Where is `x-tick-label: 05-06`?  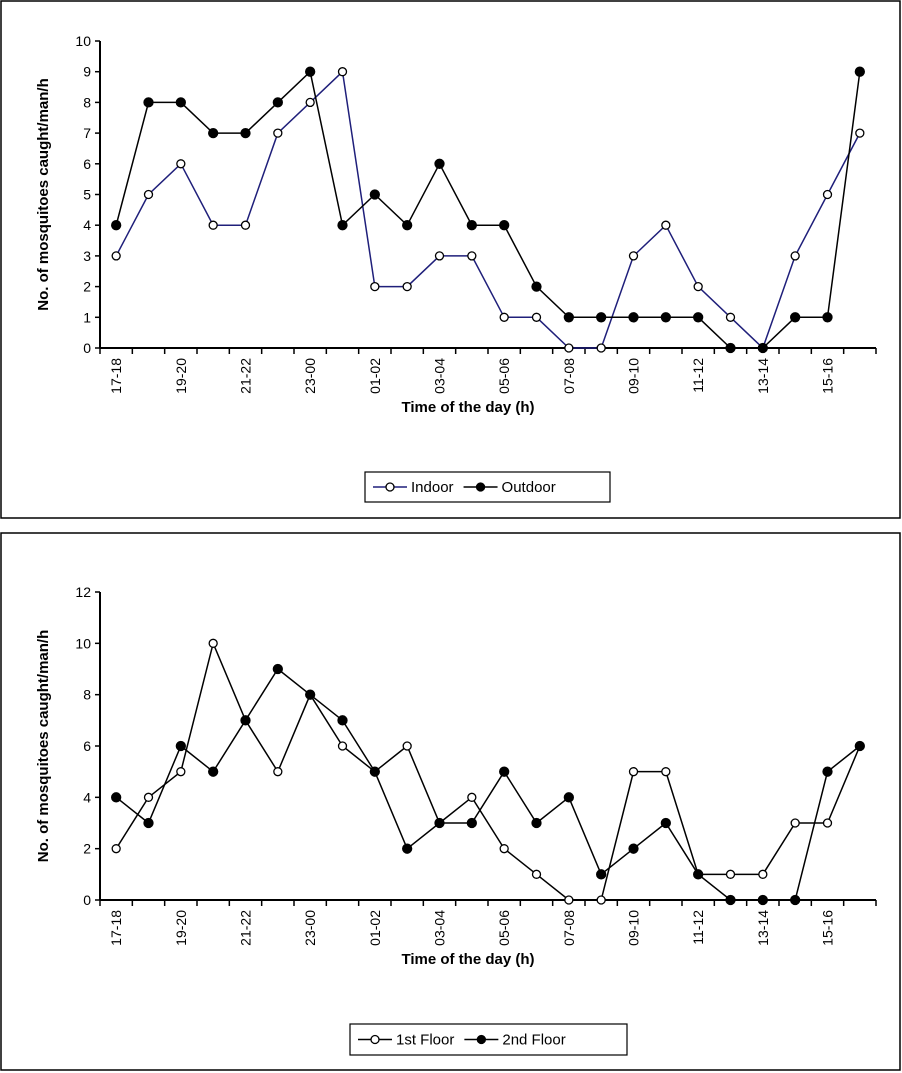 x-tick-label: 05-06 is located at coordinates (504, 928).